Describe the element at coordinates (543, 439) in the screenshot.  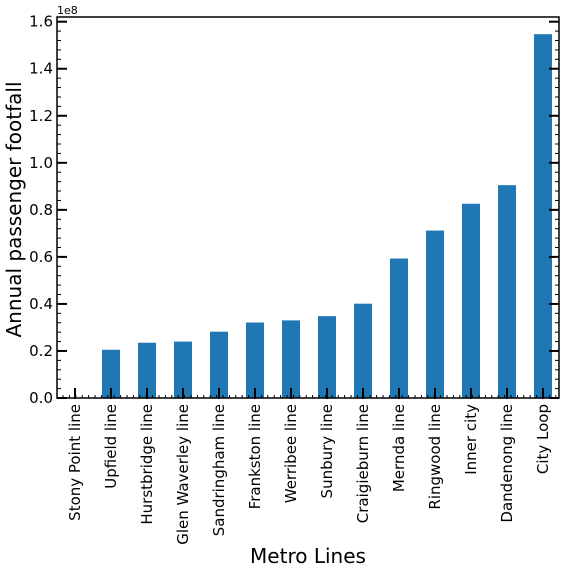
I see `x-tick-label: City Loop` at that location.